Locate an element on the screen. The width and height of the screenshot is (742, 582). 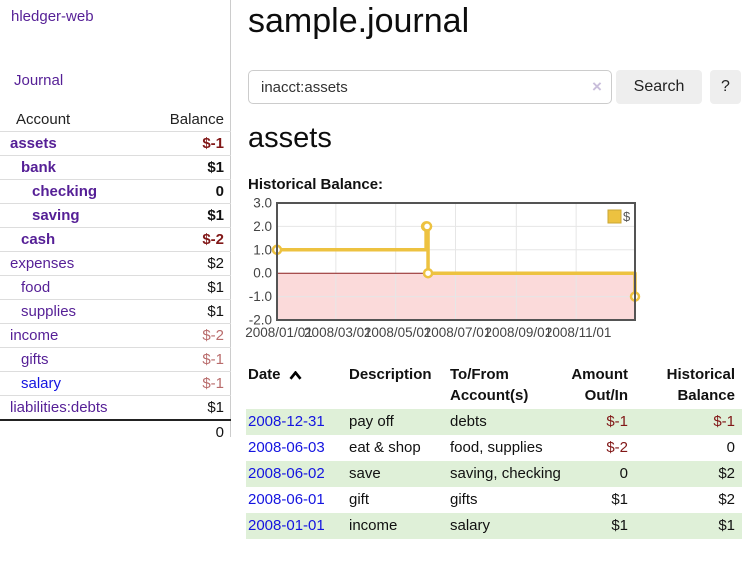
search-input is located at coordinates (430, 87).